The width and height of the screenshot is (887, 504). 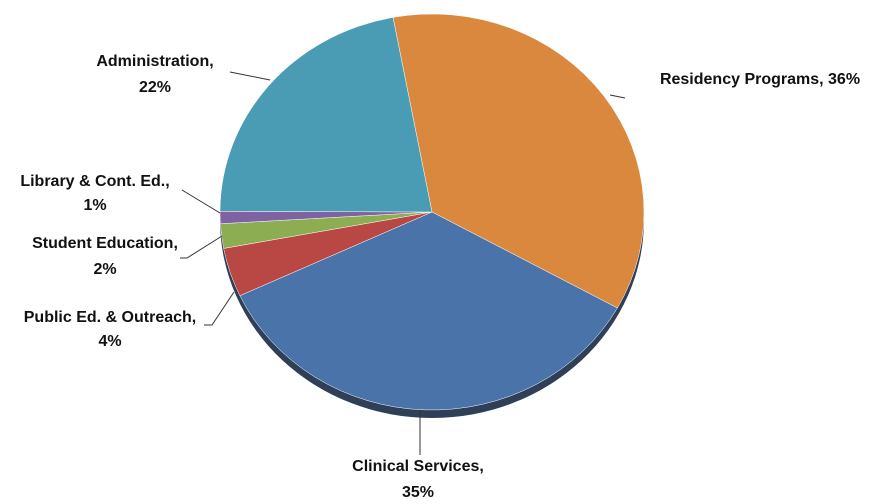 What do you see at coordinates (105, 243) in the screenshot?
I see `data-label: Student Education,` at bounding box center [105, 243].